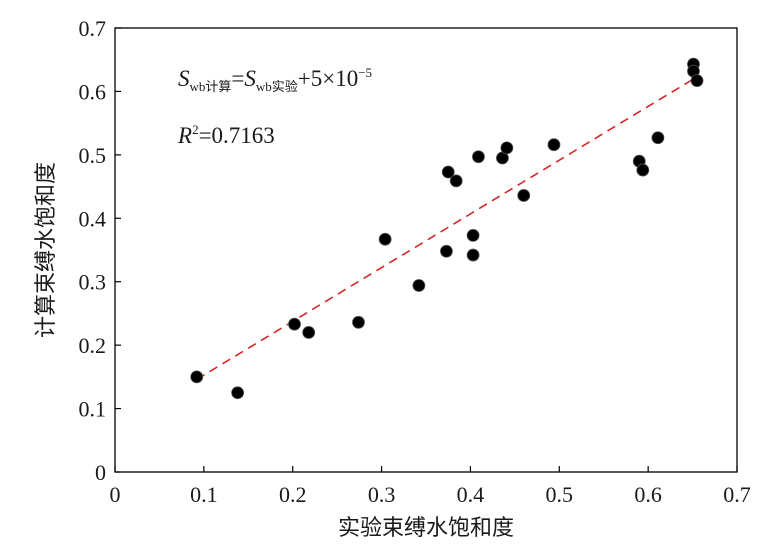 The height and width of the screenshot is (547, 774). Describe the element at coordinates (648, 494) in the screenshot. I see `x-tick-label: 0.6` at that location.